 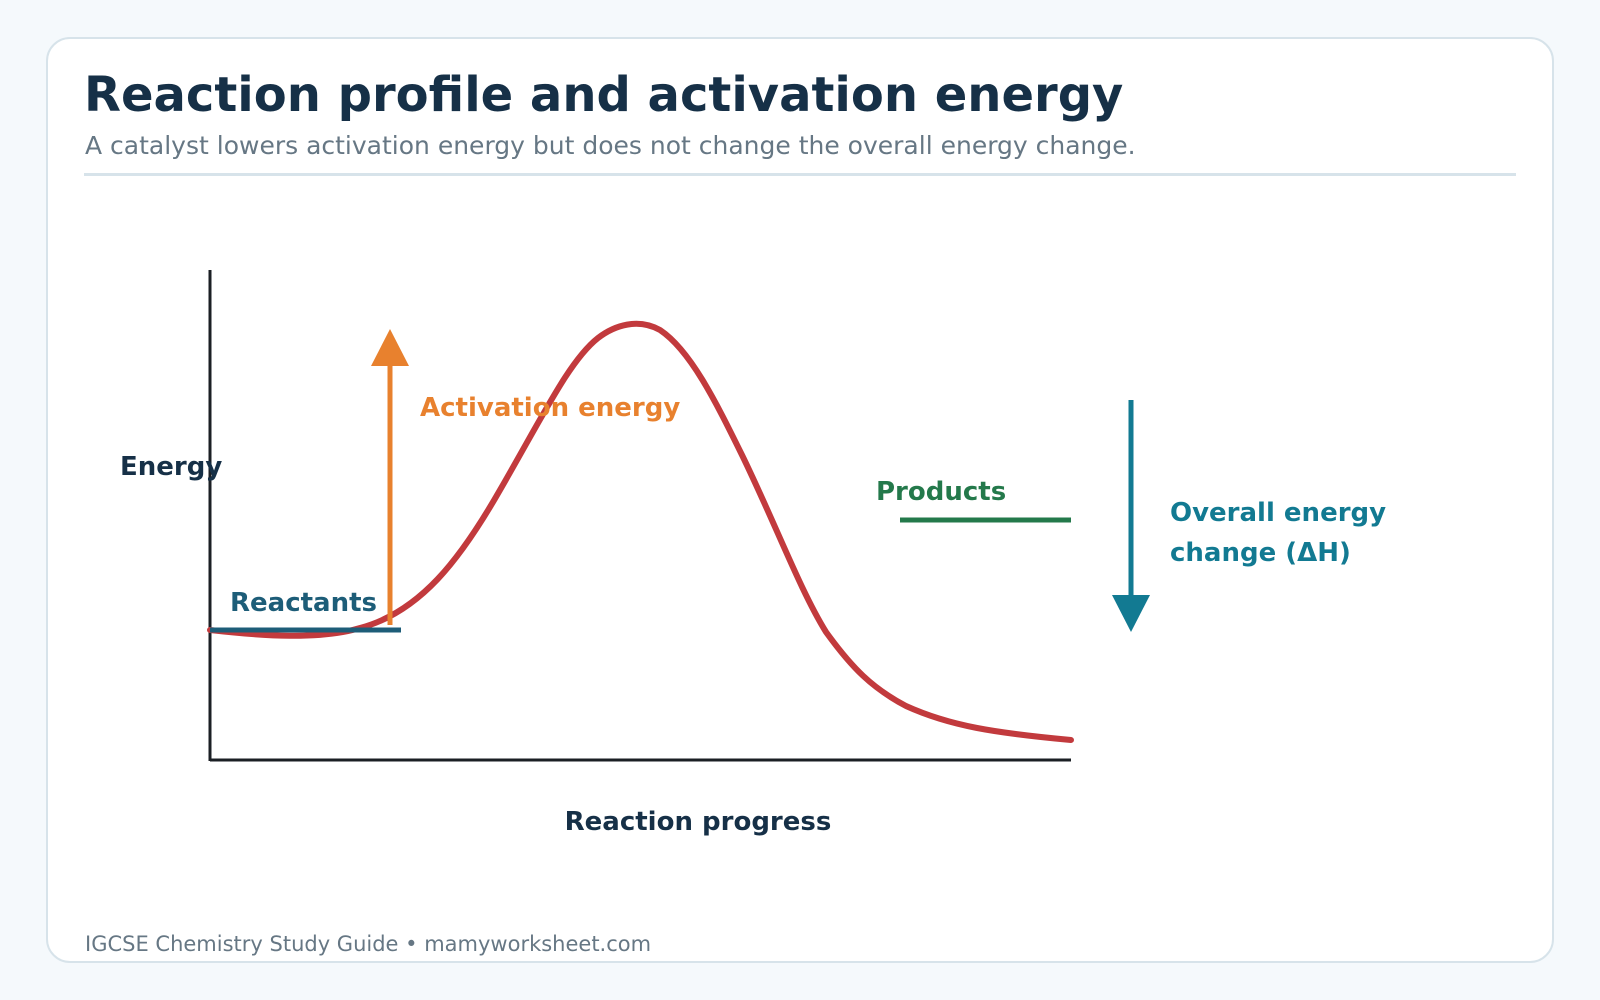 What do you see at coordinates (1278, 513) in the screenshot?
I see `overall-change-label-line1: Overall energy` at bounding box center [1278, 513].